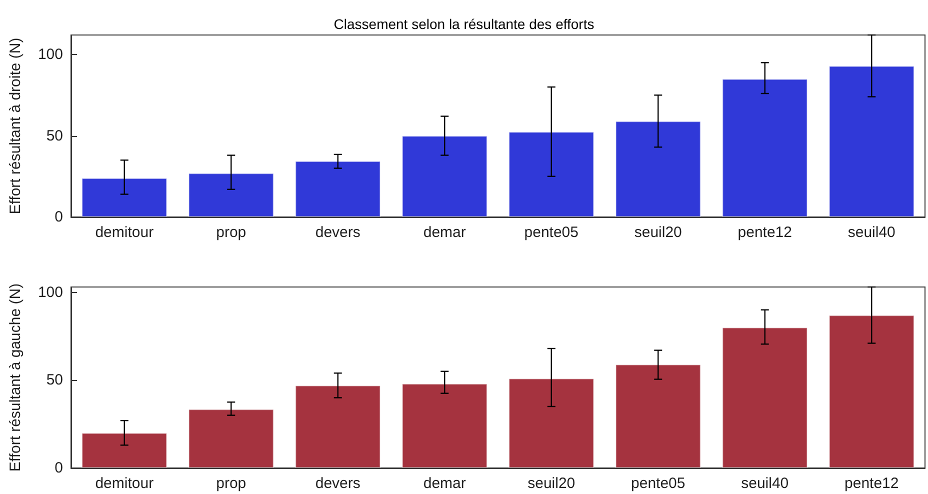 This screenshot has height=494, width=928. What do you see at coordinates (15, 126) in the screenshot?
I see `y-axis-title: Effort résultant à droite (N)` at bounding box center [15, 126].